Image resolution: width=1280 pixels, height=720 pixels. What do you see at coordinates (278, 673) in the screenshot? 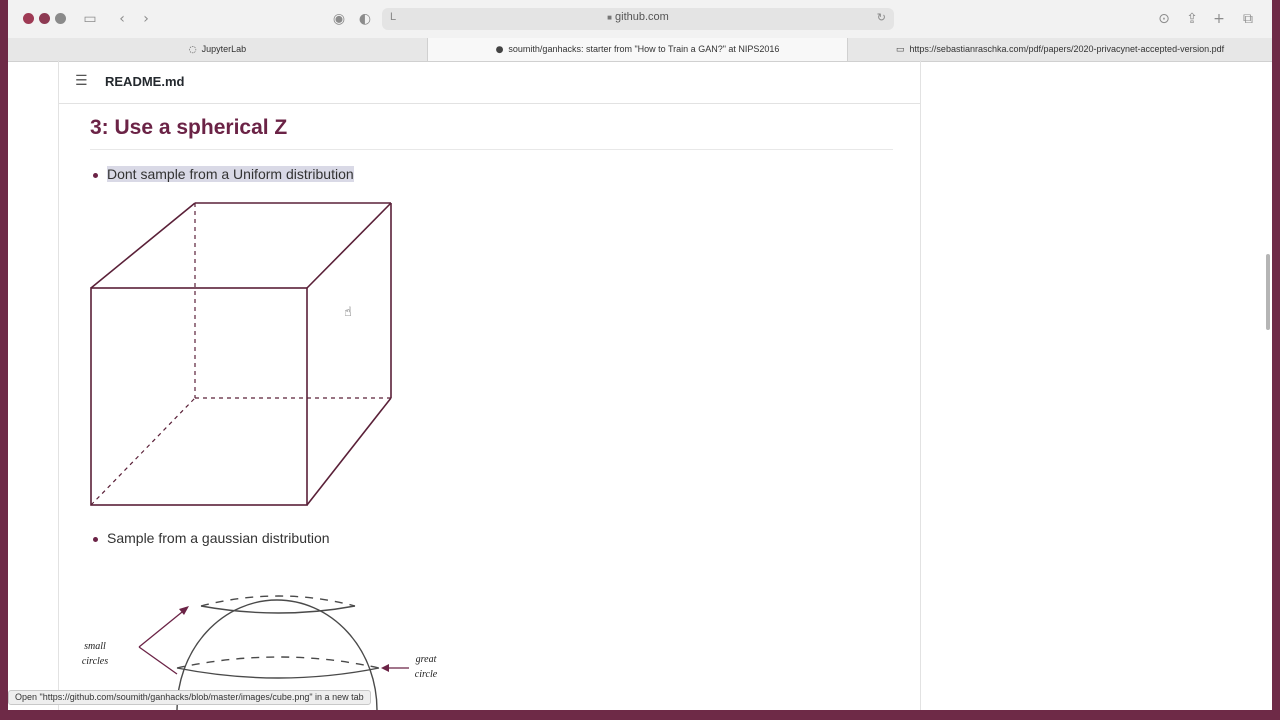
I see `great-circle-front` at bounding box center [278, 673].